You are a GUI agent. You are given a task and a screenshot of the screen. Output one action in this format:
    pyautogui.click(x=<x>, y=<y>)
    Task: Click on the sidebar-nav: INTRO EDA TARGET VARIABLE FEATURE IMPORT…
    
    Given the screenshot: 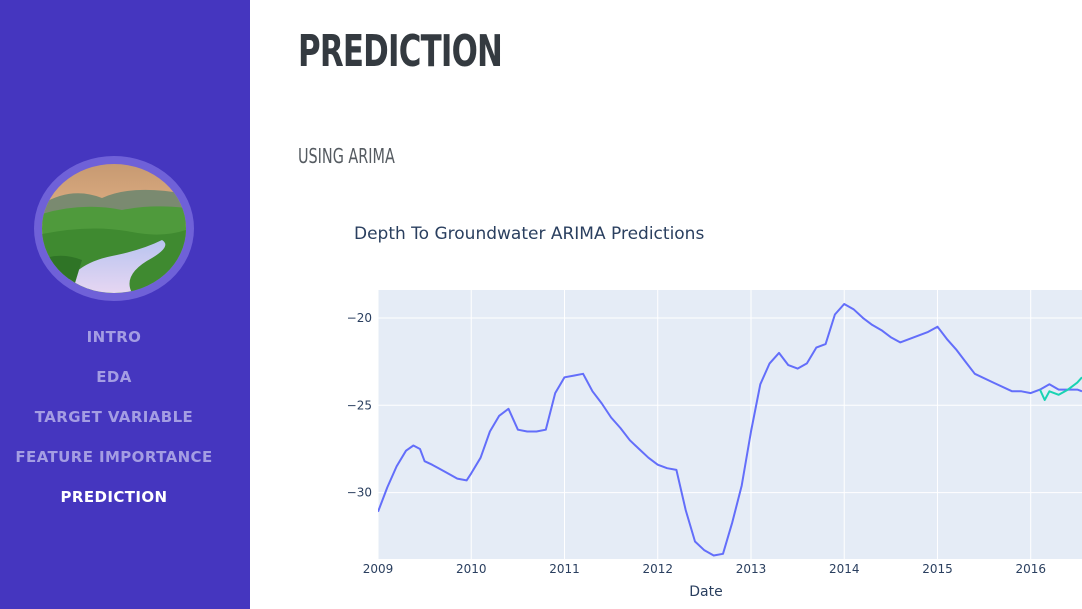 What is the action you would take?
    pyautogui.click(x=114, y=427)
    